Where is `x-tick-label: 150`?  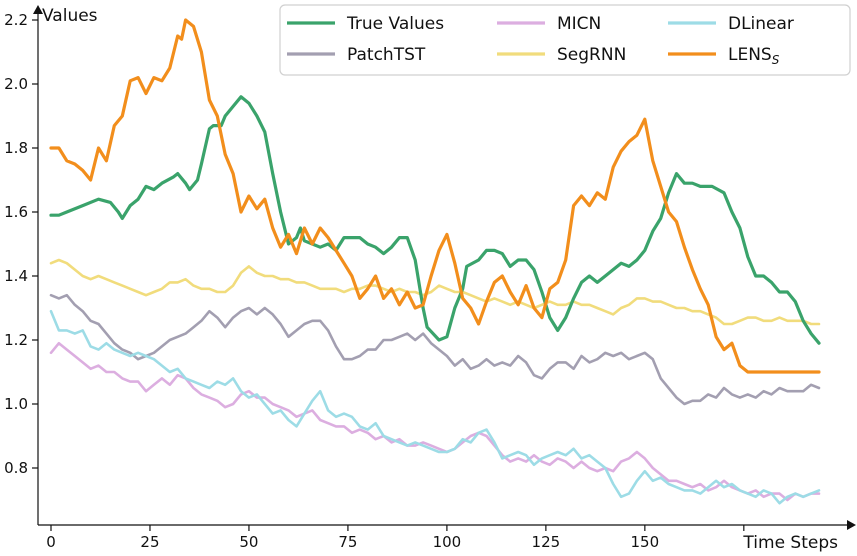 x-tick-label: 150 is located at coordinates (645, 542).